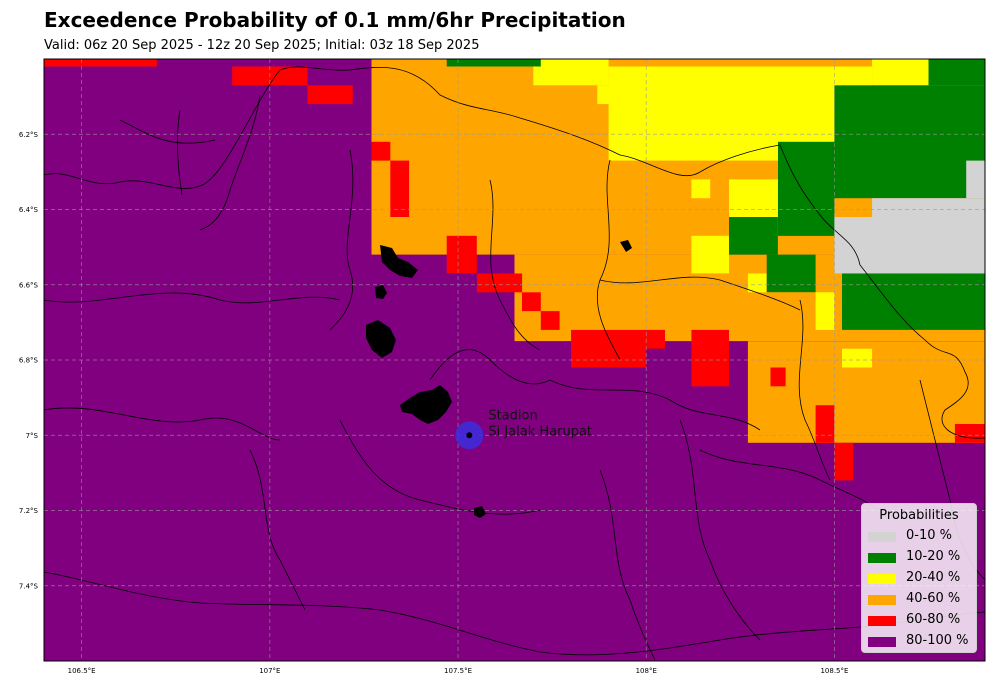 This screenshot has height=700, width=1000. I want to click on legend-item: 0-10 %, so click(922, 537).